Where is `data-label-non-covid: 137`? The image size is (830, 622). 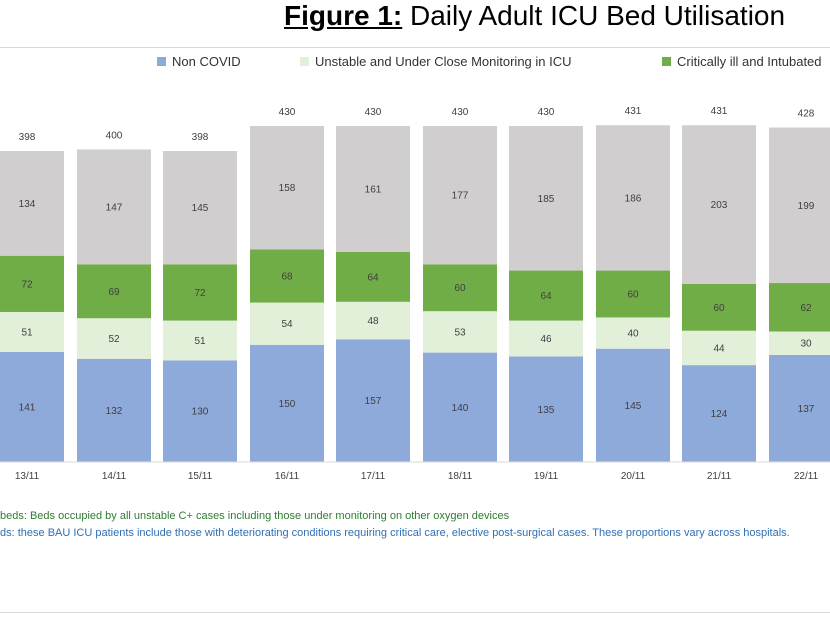 data-label-non-covid: 137 is located at coordinates (806, 409).